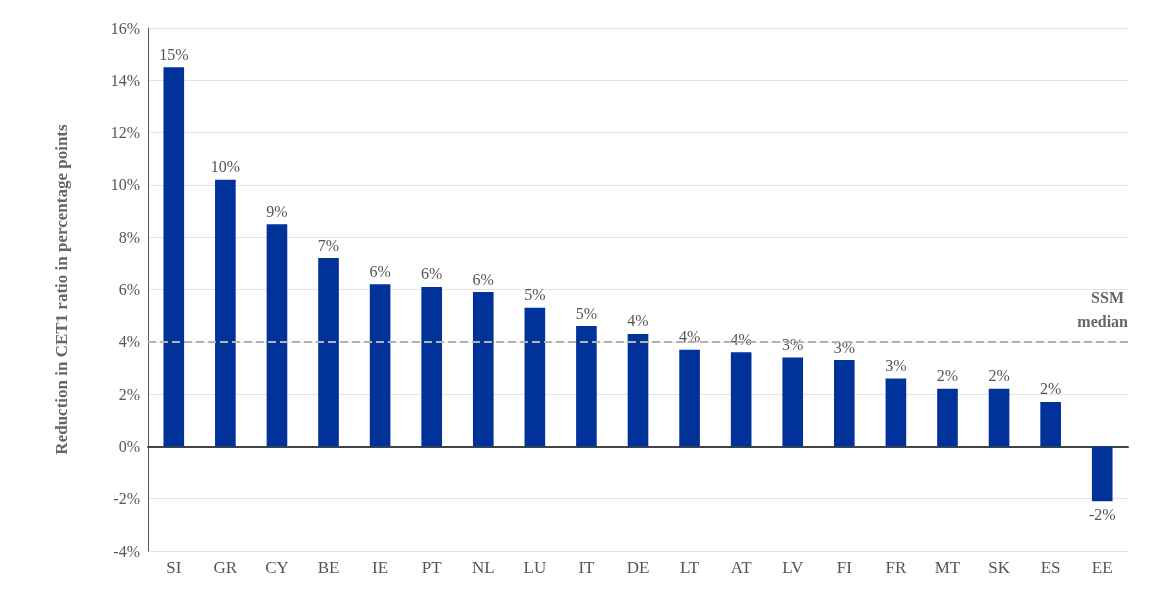 This screenshot has height=605, width=1166. I want to click on data-label: 3%, so click(896, 365).